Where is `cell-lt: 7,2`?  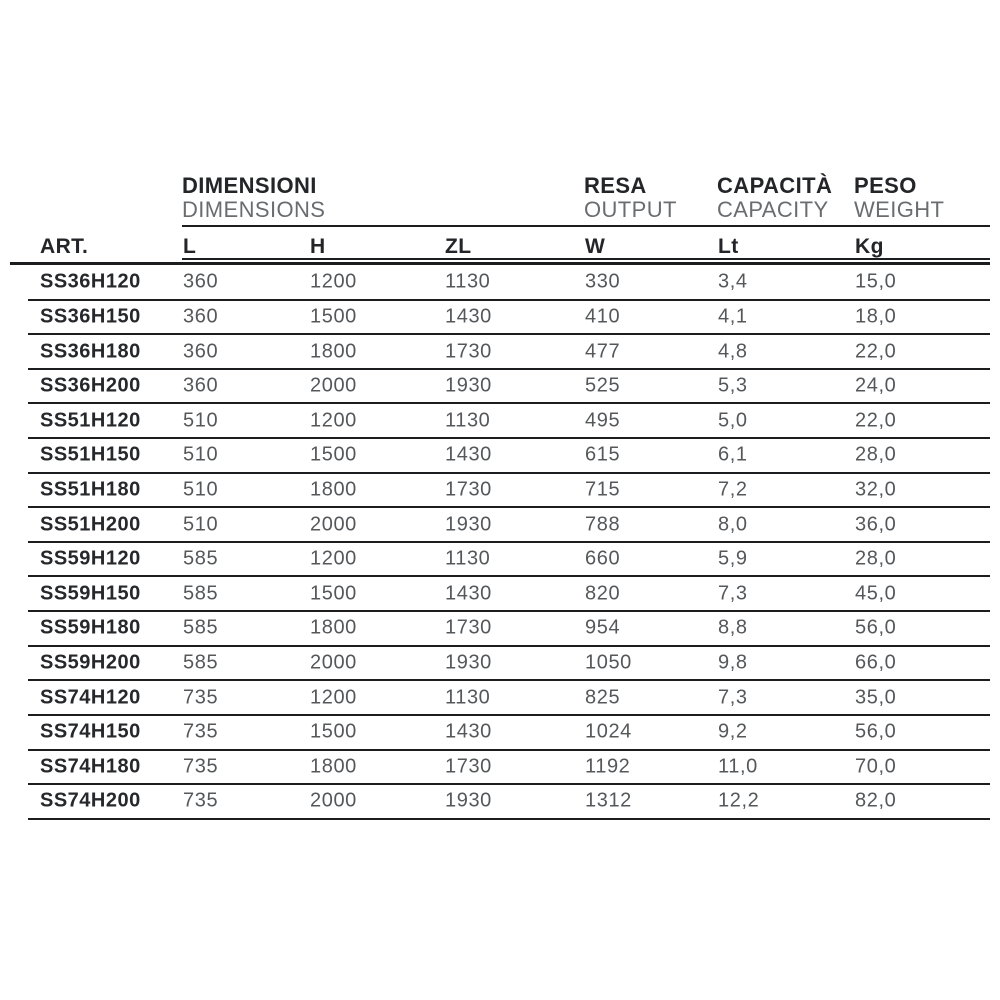 cell-lt: 7,2 is located at coordinates (733, 489).